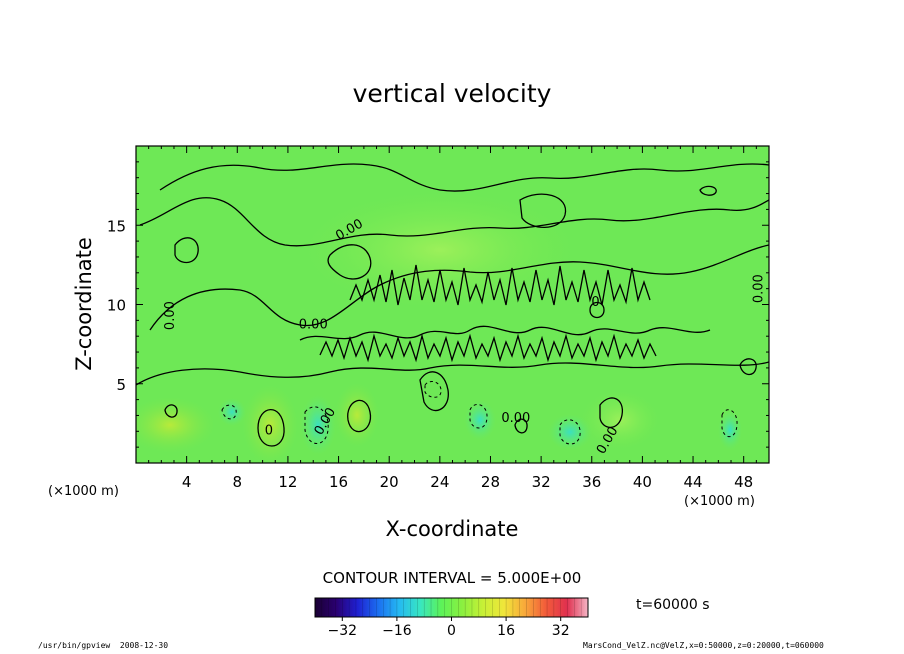 This screenshot has height=654, width=904. I want to click on x-axis-label: X-coordinate, so click(452, 529).